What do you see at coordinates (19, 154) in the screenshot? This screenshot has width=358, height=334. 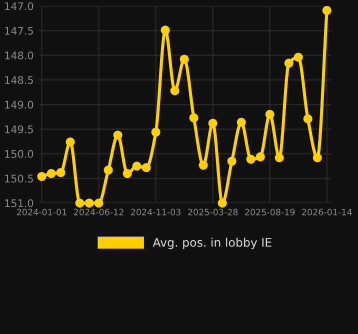 I see `y-tick-label: 150.0` at bounding box center [19, 154].